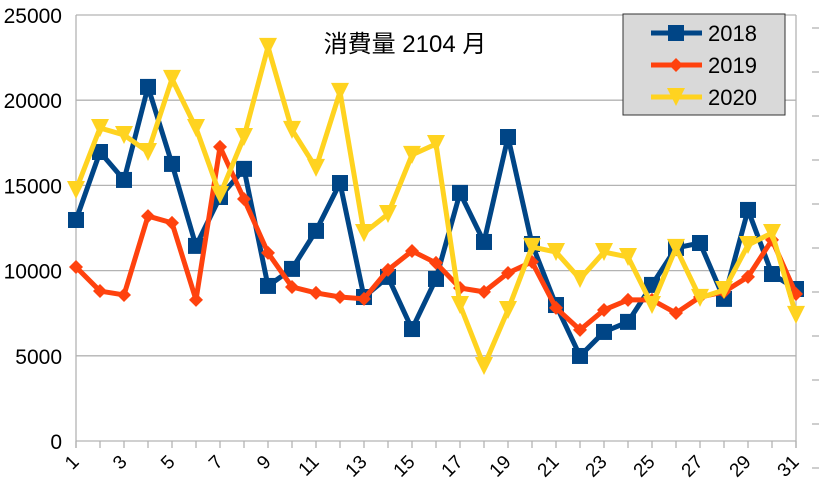 This screenshot has height=500, width=819. I want to click on legend-item-2019: 2019, so click(704, 65).